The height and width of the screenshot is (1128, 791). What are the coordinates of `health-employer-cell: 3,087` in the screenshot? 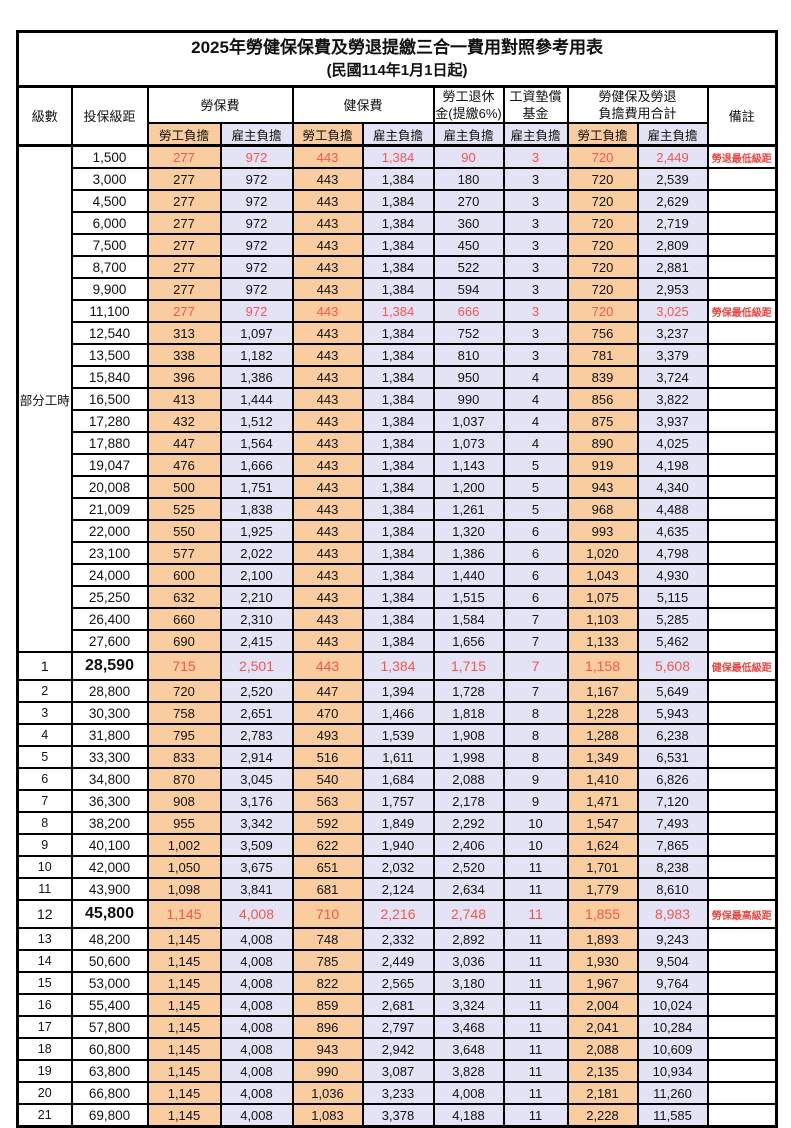 It's located at (398, 1071).